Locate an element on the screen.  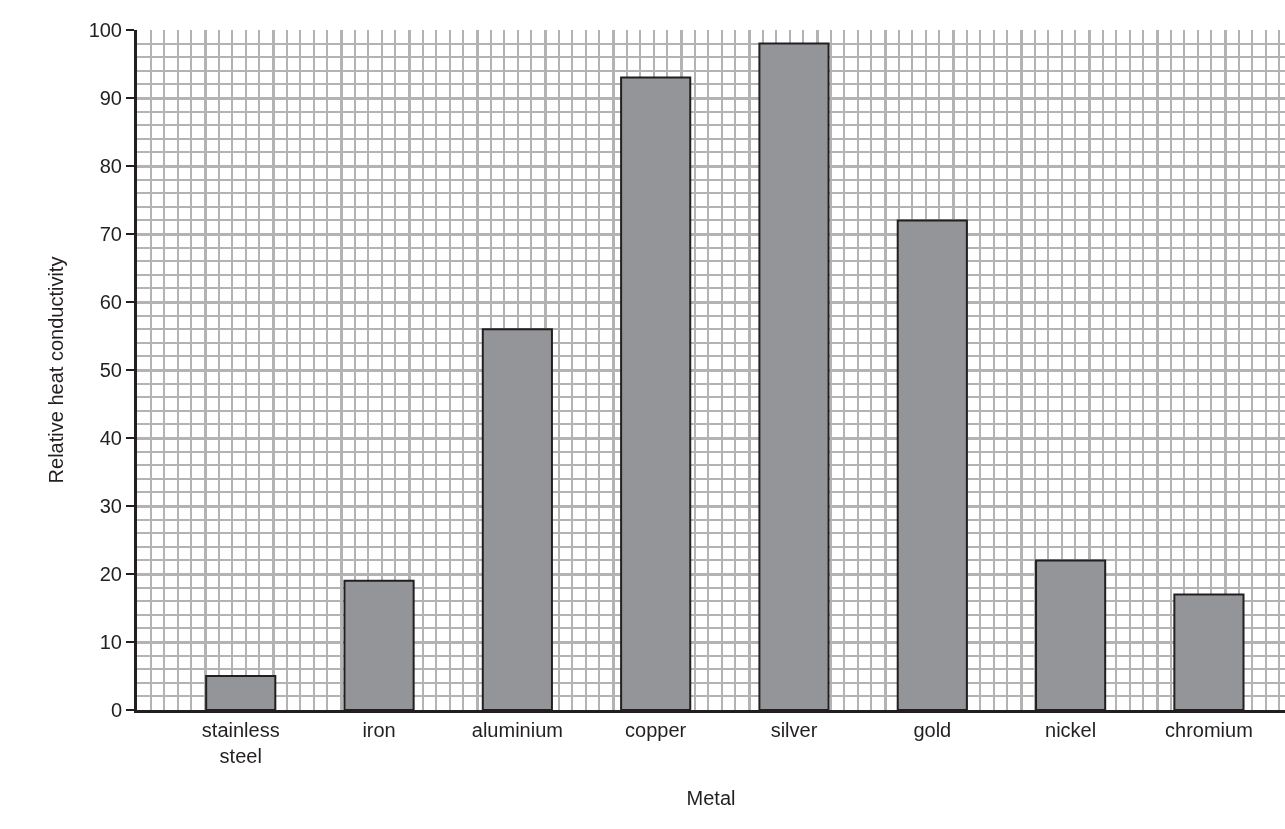
x-tick-label: iron is located at coordinates (379, 730).